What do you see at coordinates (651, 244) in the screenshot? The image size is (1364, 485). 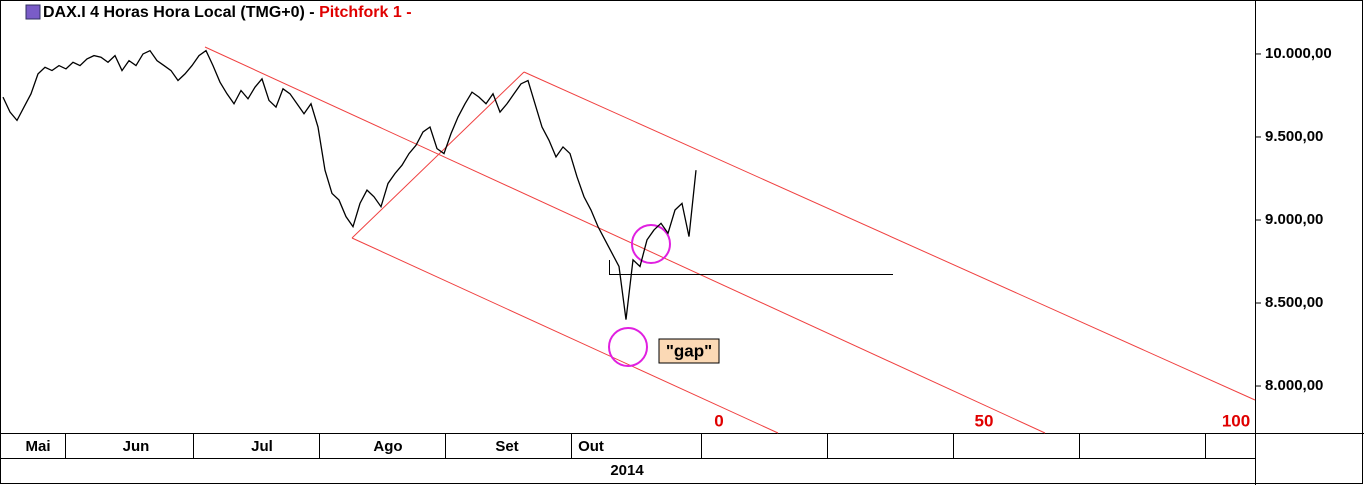 I see `highlight-circle` at bounding box center [651, 244].